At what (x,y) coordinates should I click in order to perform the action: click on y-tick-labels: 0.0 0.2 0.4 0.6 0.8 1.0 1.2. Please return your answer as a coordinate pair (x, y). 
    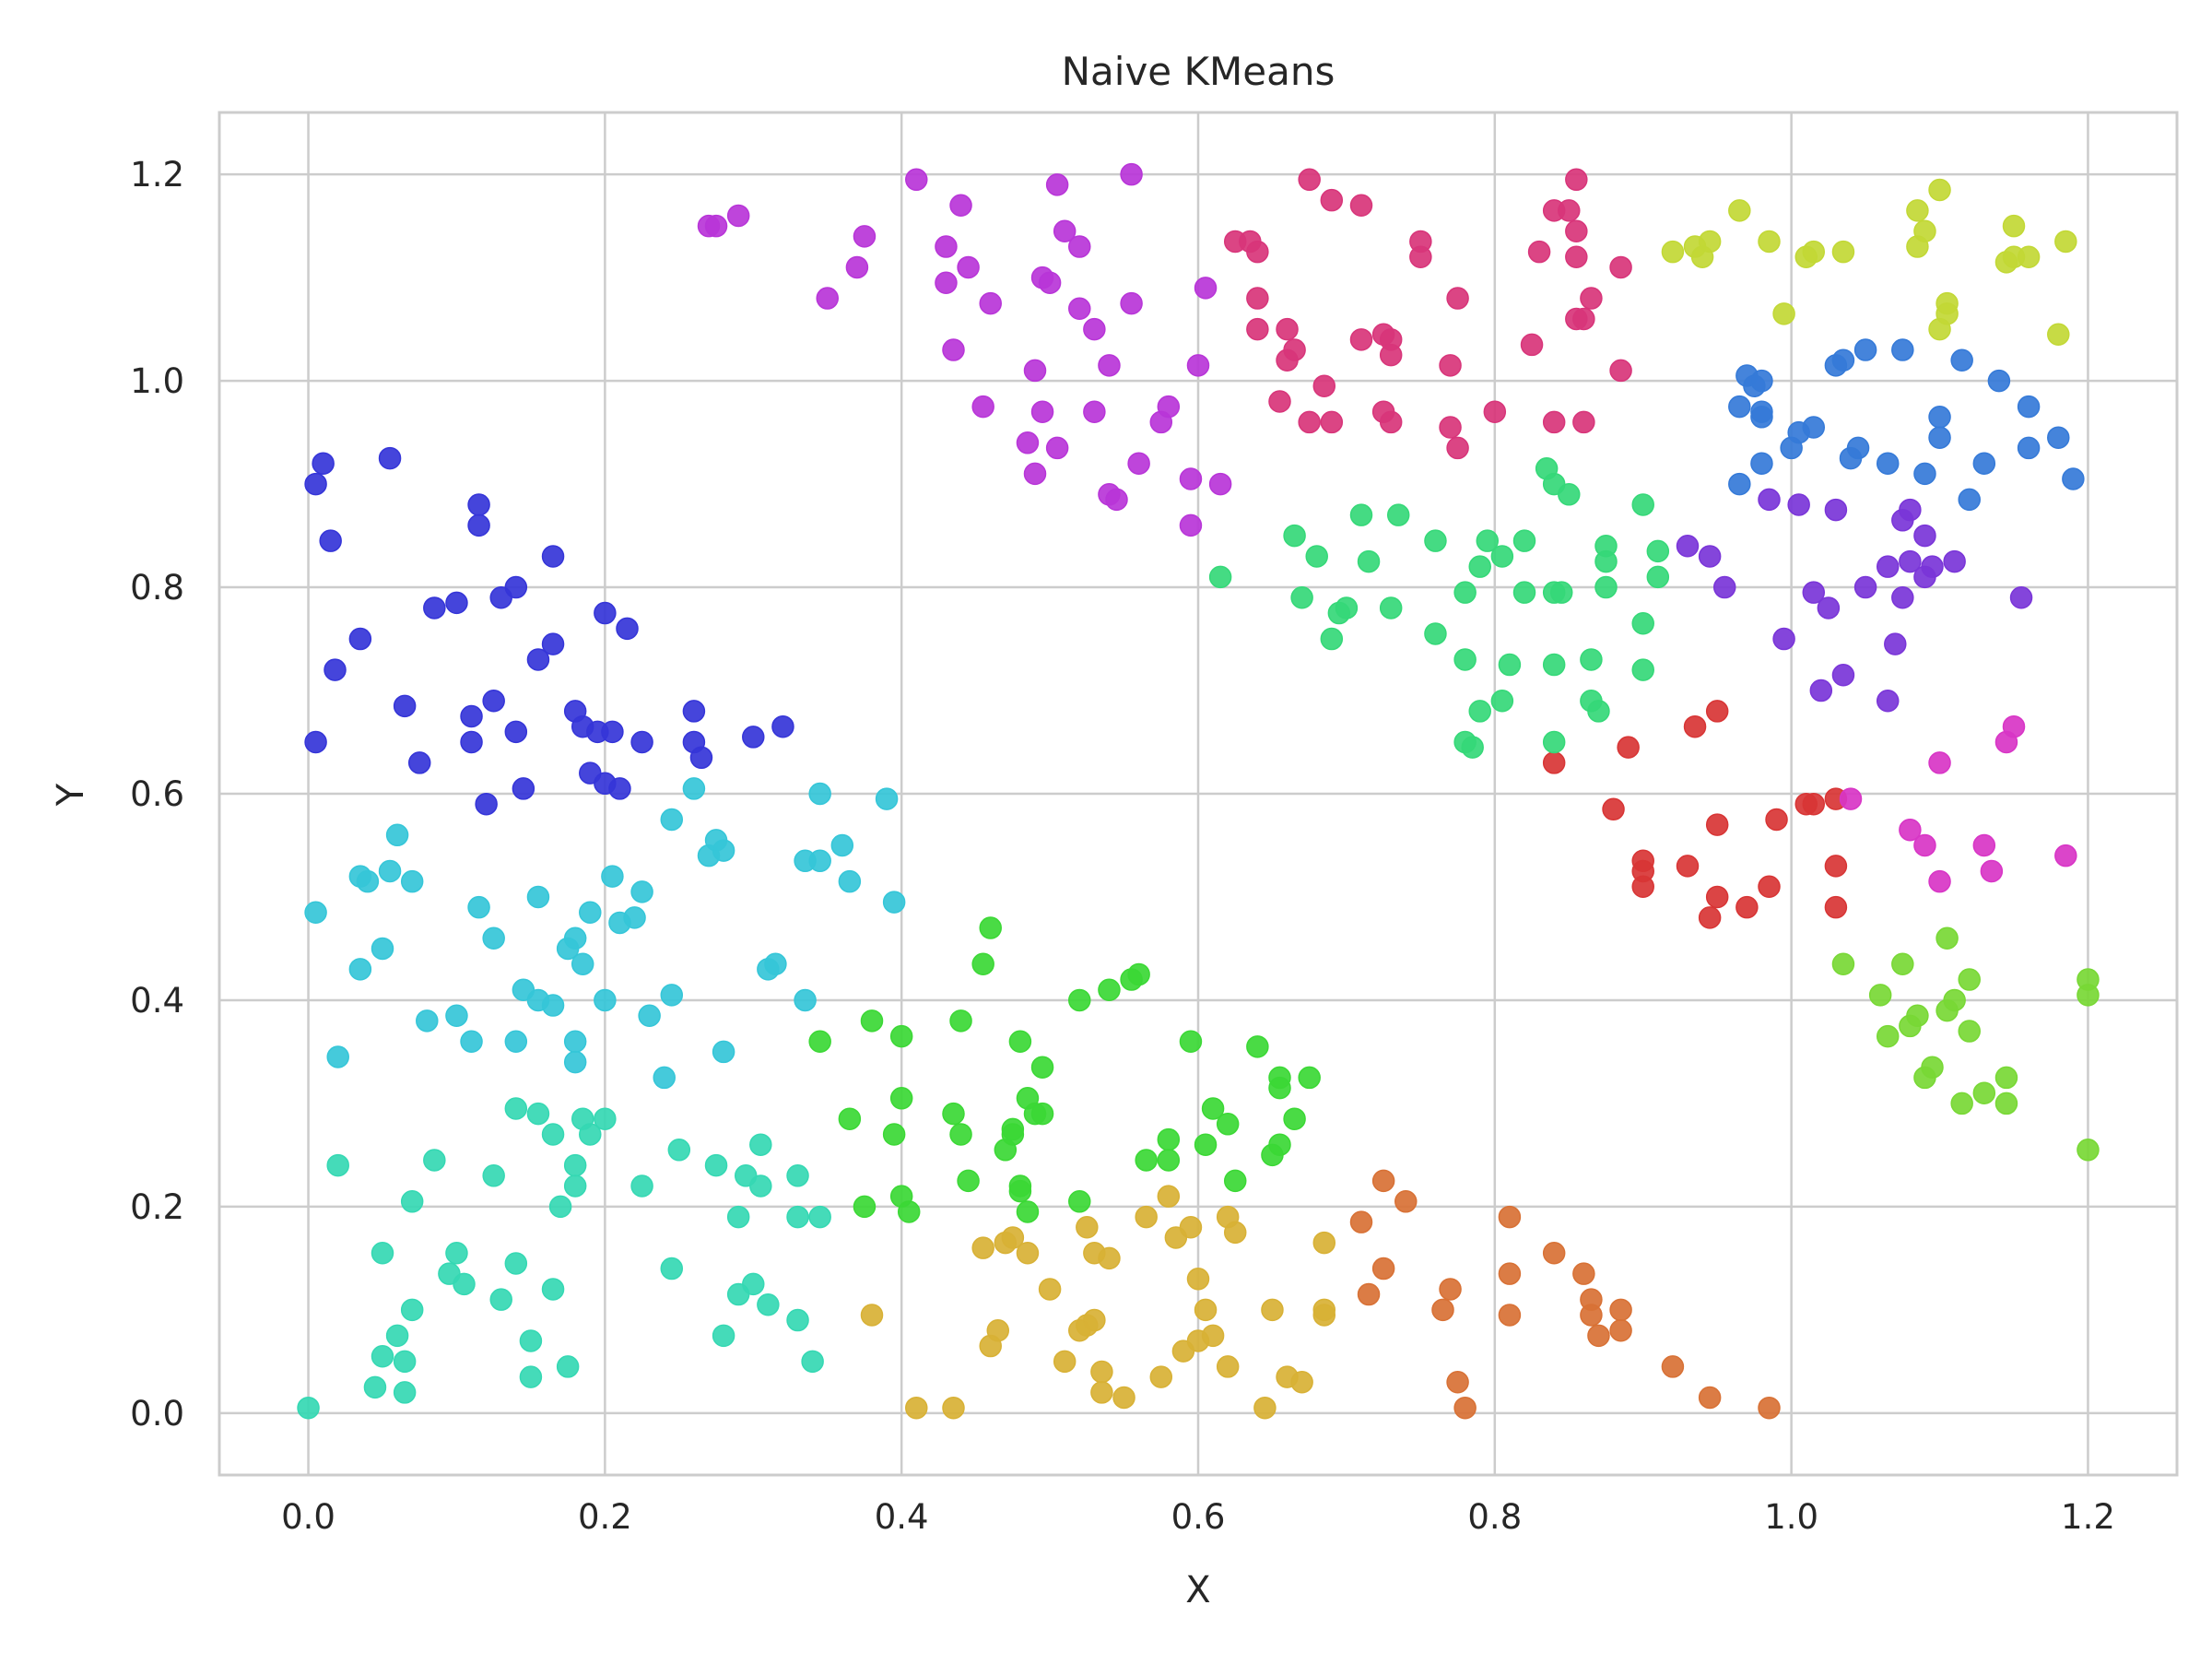
    Looking at the image, I should click on (157, 794).